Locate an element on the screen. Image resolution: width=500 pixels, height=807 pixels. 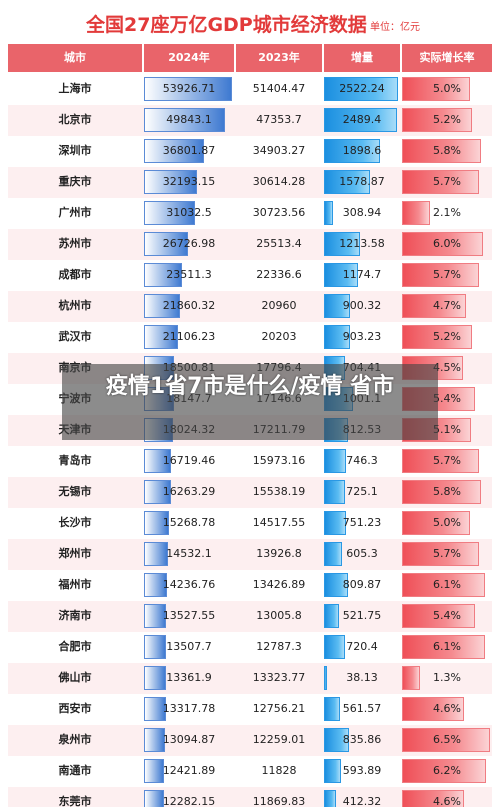
increase-value: 1213.58 is located at coordinates (362, 243).